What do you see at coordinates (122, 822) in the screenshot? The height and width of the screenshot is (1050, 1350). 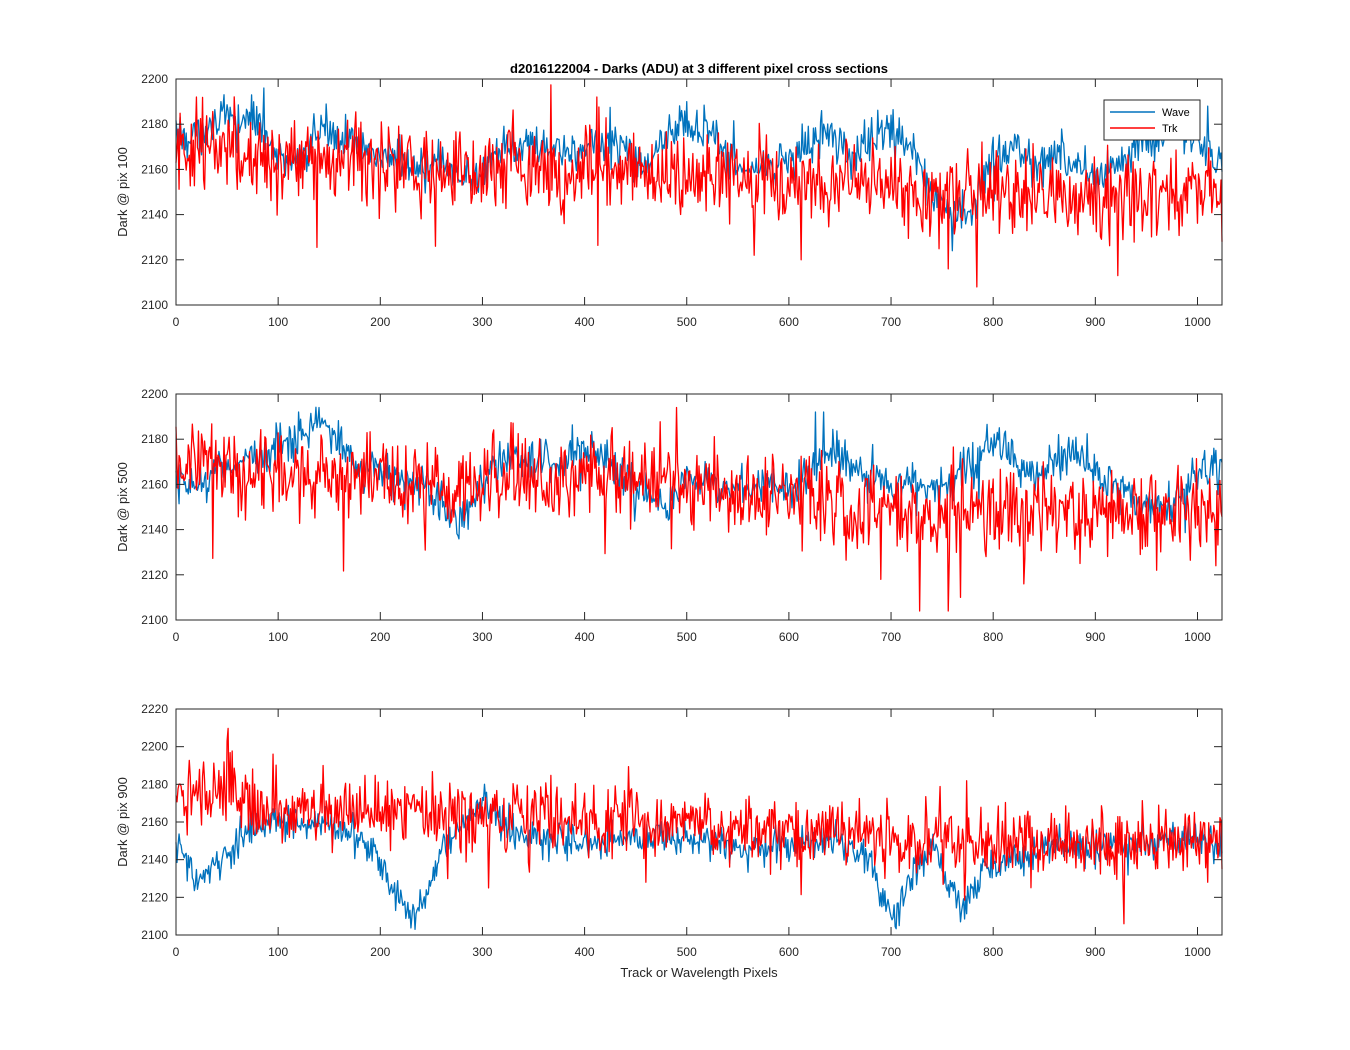 I see `y-axis-label: Dark @ pix 900` at bounding box center [122, 822].